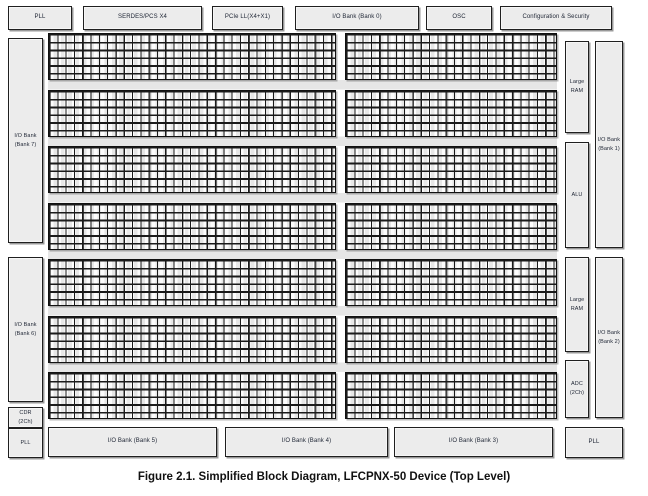 The image size is (648, 496). I want to click on block-alu: ALU, so click(577, 195).